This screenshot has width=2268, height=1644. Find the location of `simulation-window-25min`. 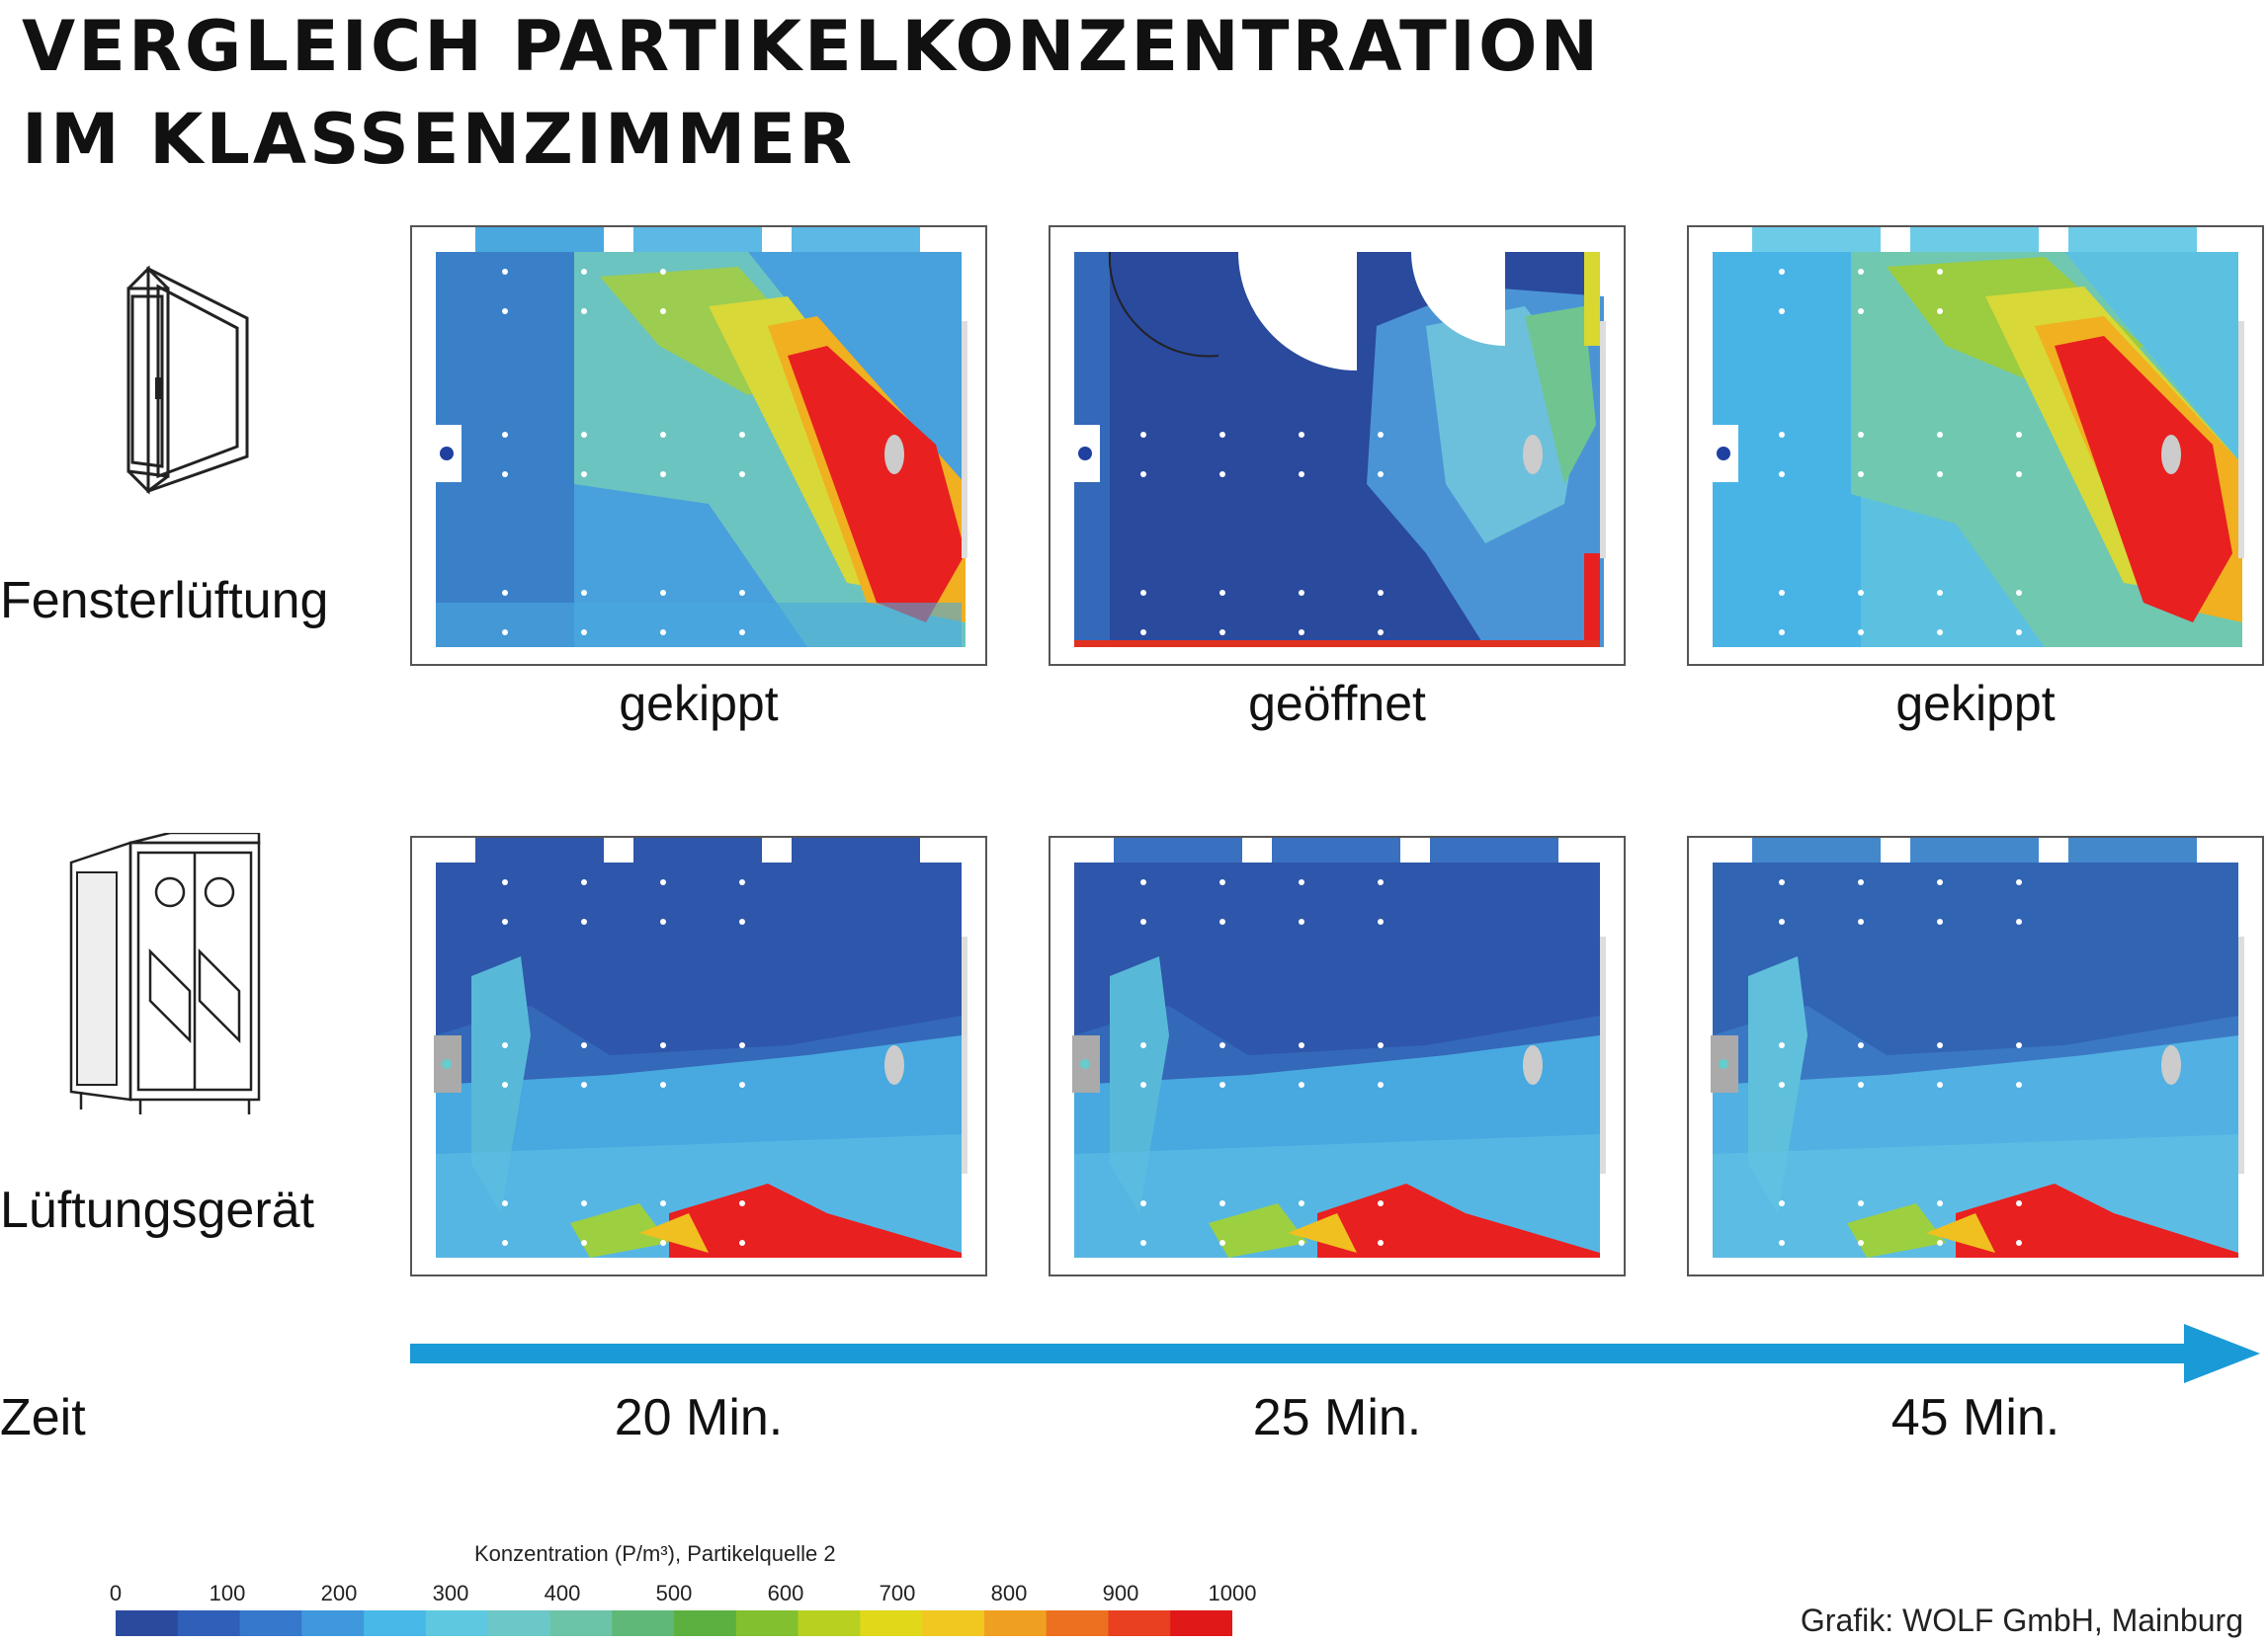

simulation-window-25min is located at coordinates (1337, 446).